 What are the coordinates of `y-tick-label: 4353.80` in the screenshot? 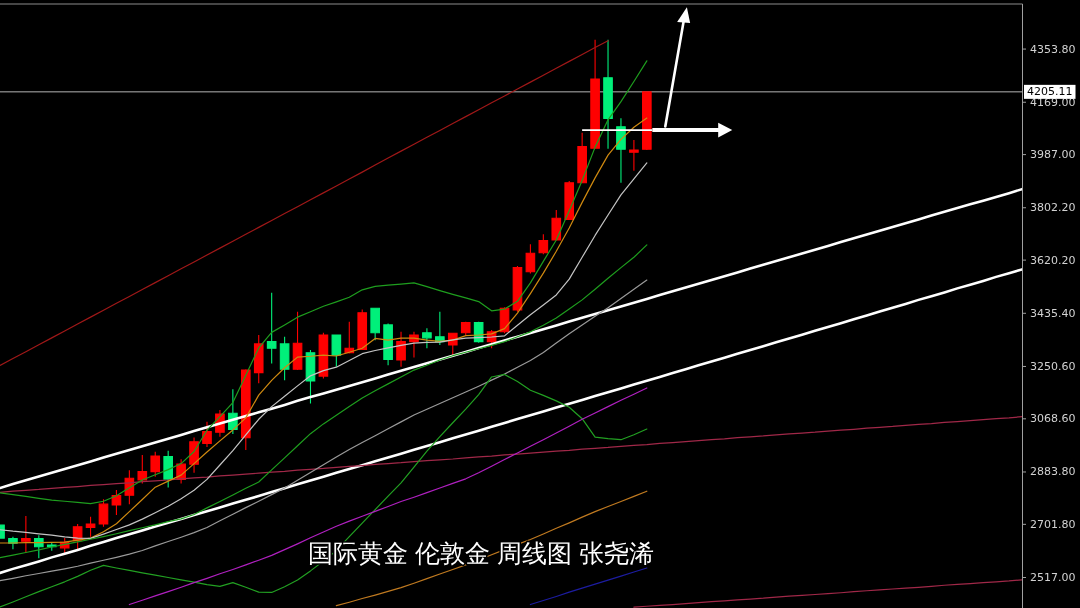 It's located at (1053, 49).